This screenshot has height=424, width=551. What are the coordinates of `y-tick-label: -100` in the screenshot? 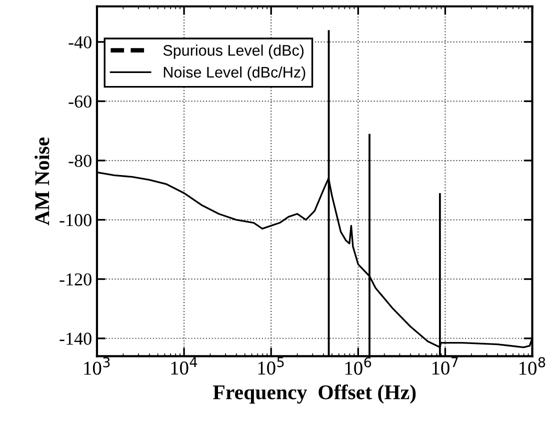 It's located at (76, 220).